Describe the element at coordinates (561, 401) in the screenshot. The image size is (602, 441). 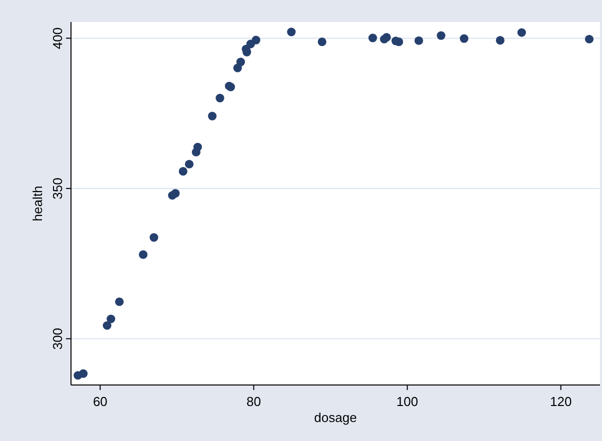
I see `x-tick-label: 120` at that location.